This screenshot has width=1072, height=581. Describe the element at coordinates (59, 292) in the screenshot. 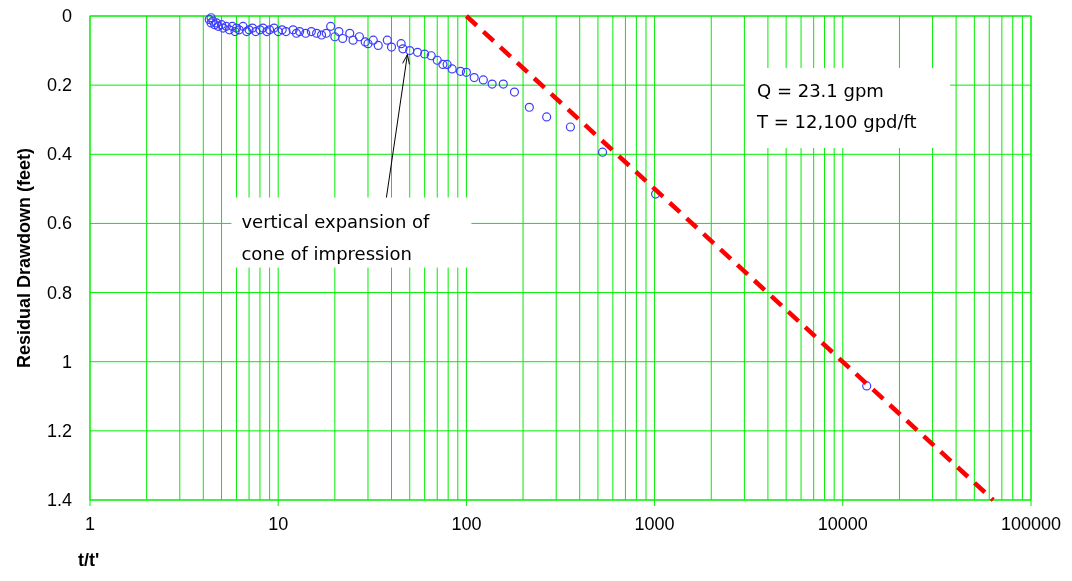

I see `y-tick-label: 0.8` at that location.